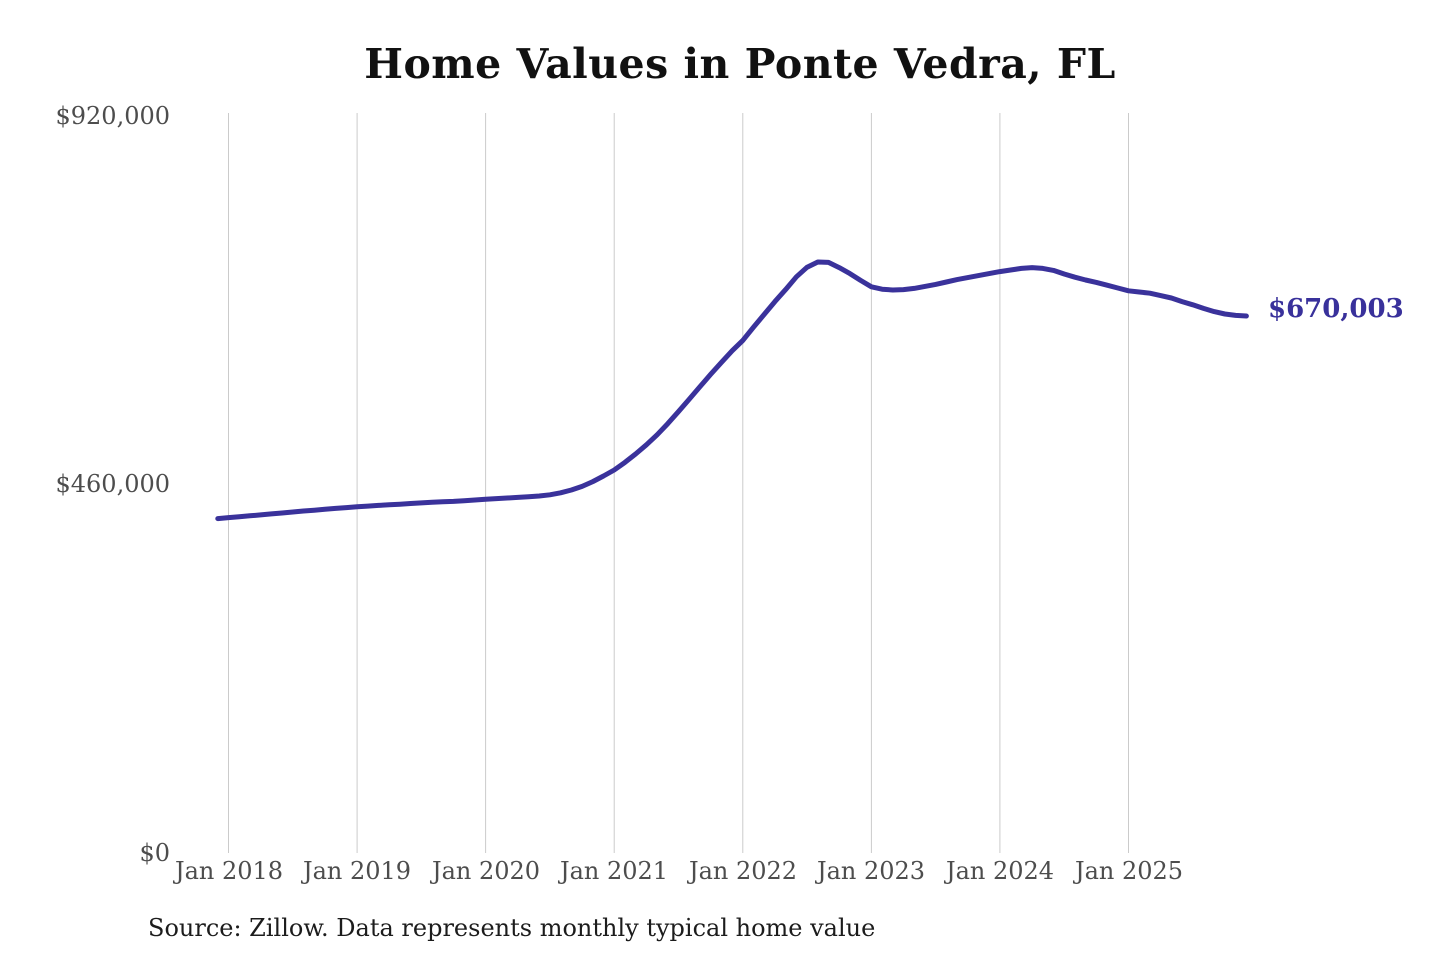 The height and width of the screenshot is (960, 1440). I want to click on x-axis-tick-jan-2018: Jan 2018, so click(229, 871).